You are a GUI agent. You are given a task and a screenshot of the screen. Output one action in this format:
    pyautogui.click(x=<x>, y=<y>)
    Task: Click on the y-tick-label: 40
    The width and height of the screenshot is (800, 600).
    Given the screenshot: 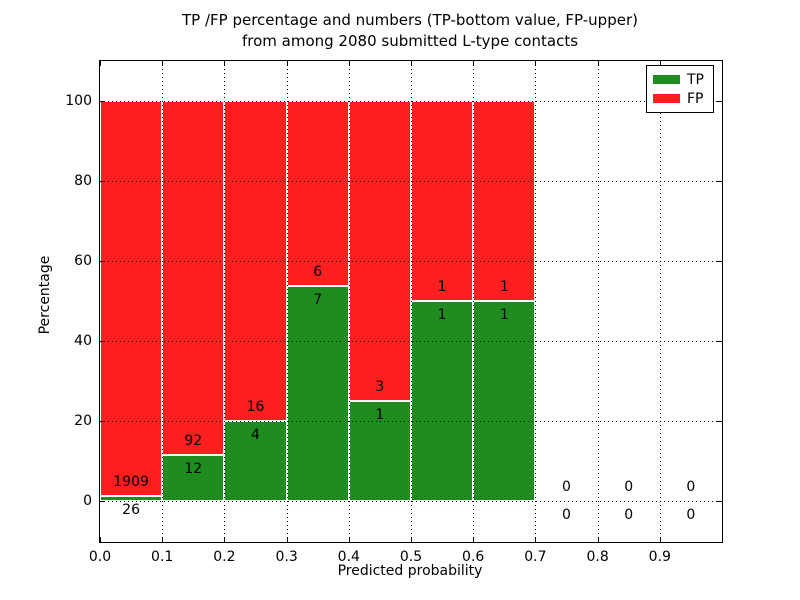 What is the action you would take?
    pyautogui.click(x=83, y=341)
    